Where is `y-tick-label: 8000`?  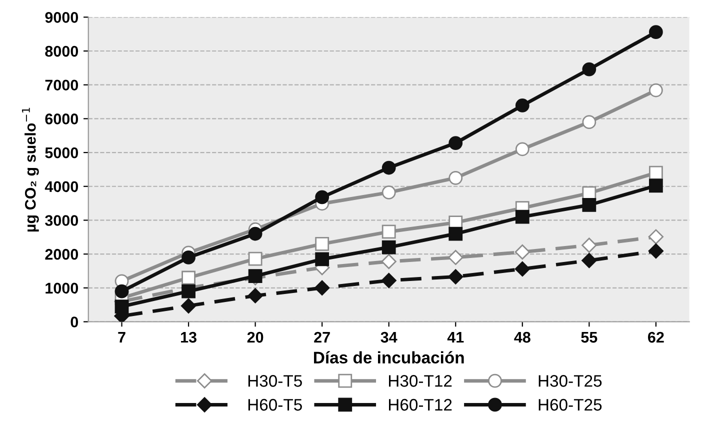
y-tick-label: 8000 is located at coordinates (61, 51).